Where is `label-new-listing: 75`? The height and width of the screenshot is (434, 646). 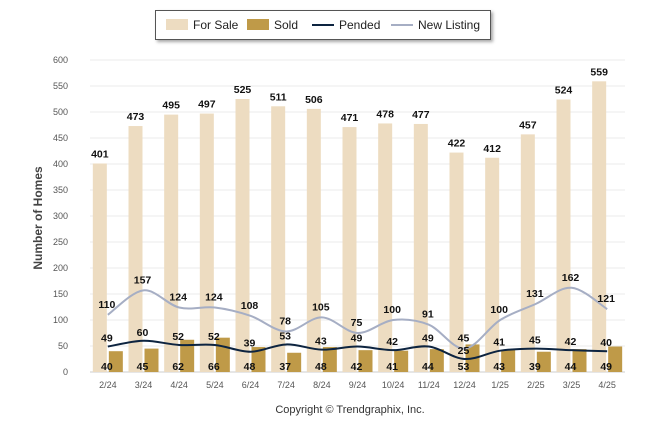 label-new-listing: 75 is located at coordinates (357, 323).